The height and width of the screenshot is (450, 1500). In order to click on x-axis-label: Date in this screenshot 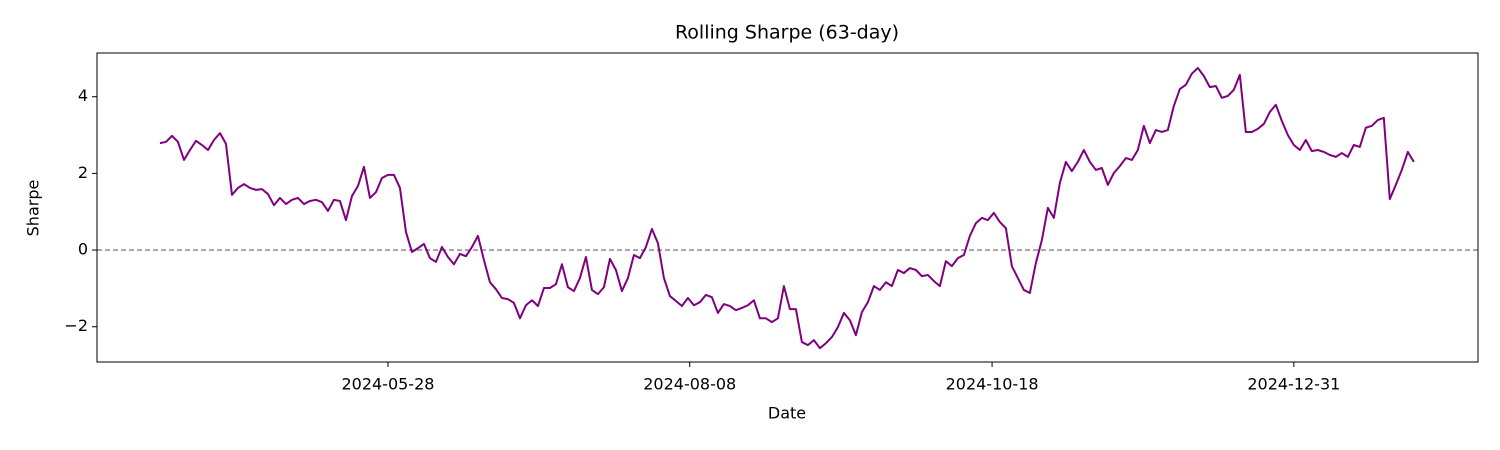, I will do `click(787, 413)`.